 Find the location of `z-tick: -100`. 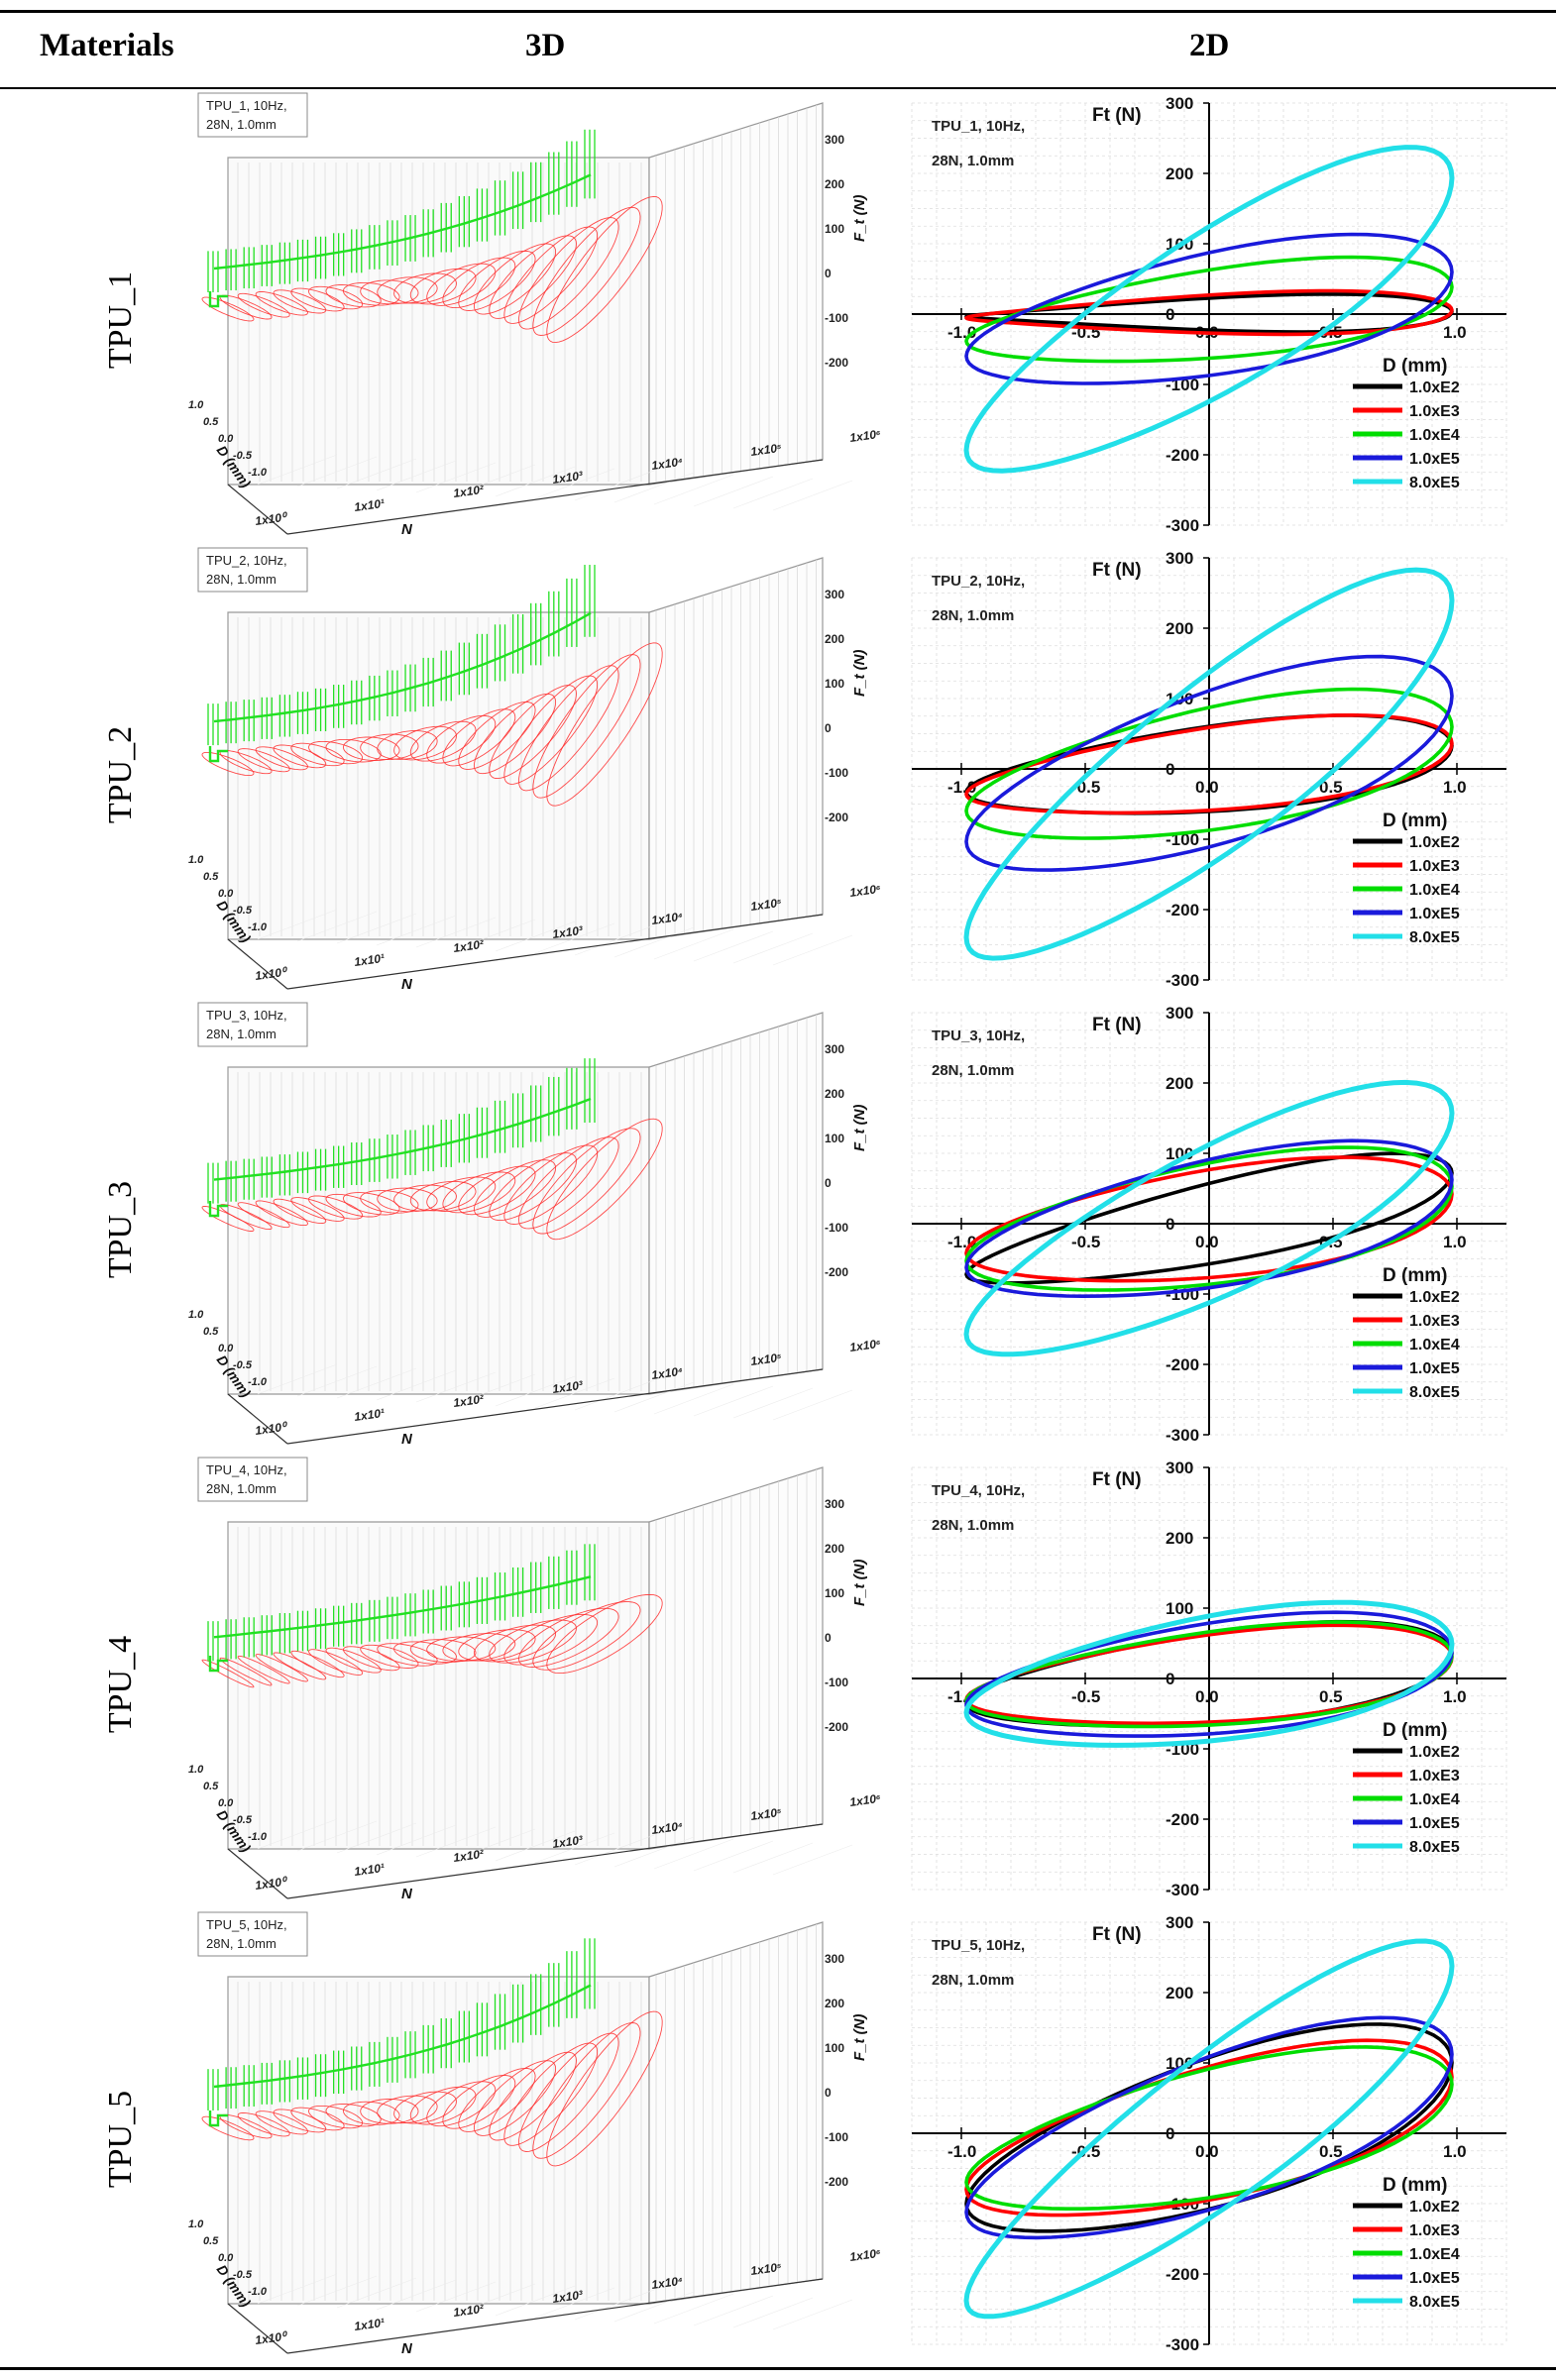

z-tick: -100 is located at coordinates (836, 2137).